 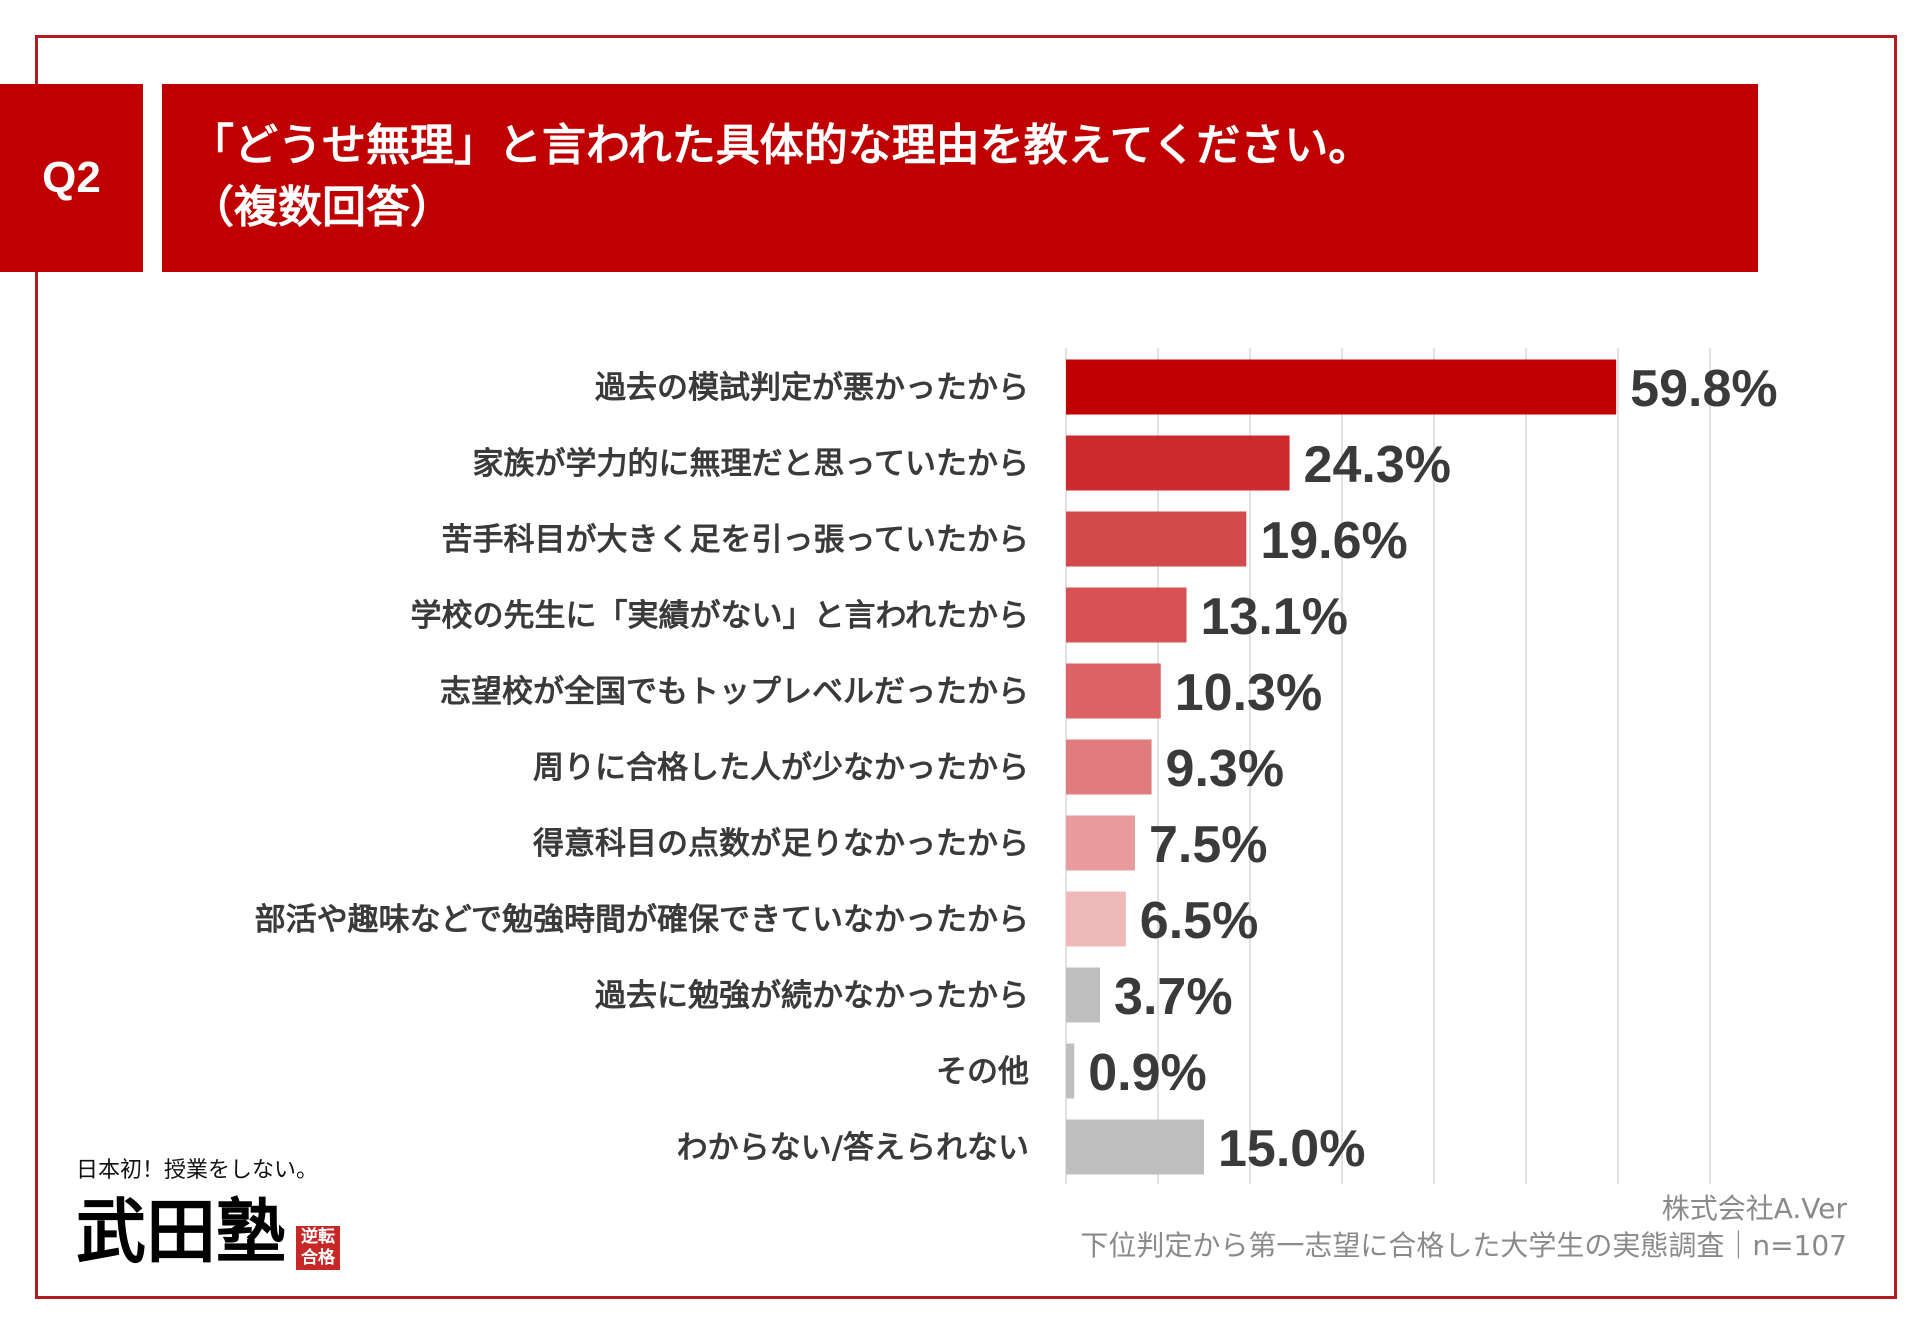 I want to click on category-label: 苦手科目が大きく足を引っ張っていたから, so click(x=735, y=540).